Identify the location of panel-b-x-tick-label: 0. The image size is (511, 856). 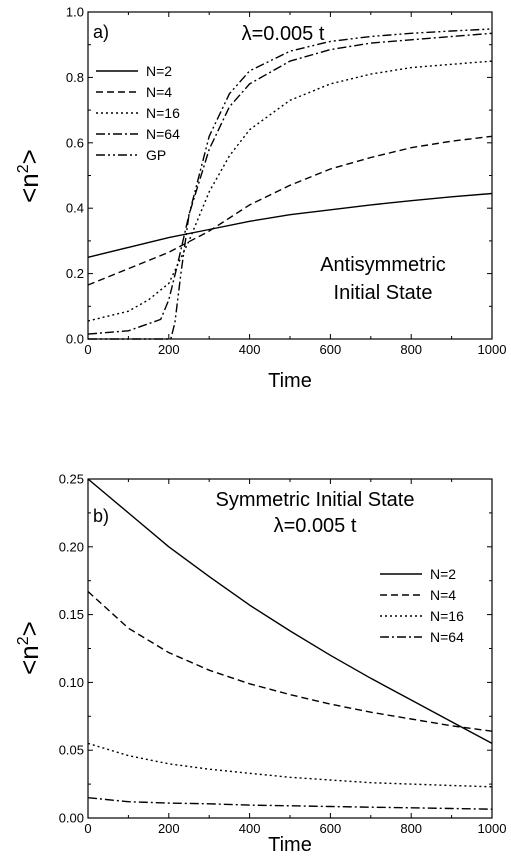
(87, 828).